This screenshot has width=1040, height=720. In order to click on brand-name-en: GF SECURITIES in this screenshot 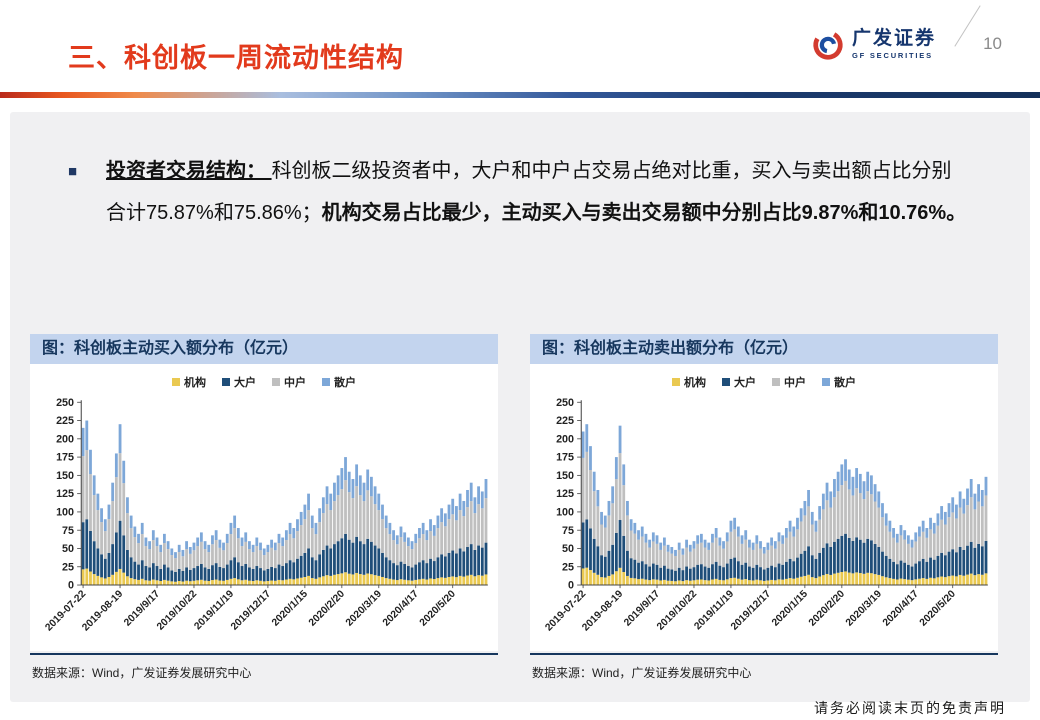, I will do `click(892, 56)`.